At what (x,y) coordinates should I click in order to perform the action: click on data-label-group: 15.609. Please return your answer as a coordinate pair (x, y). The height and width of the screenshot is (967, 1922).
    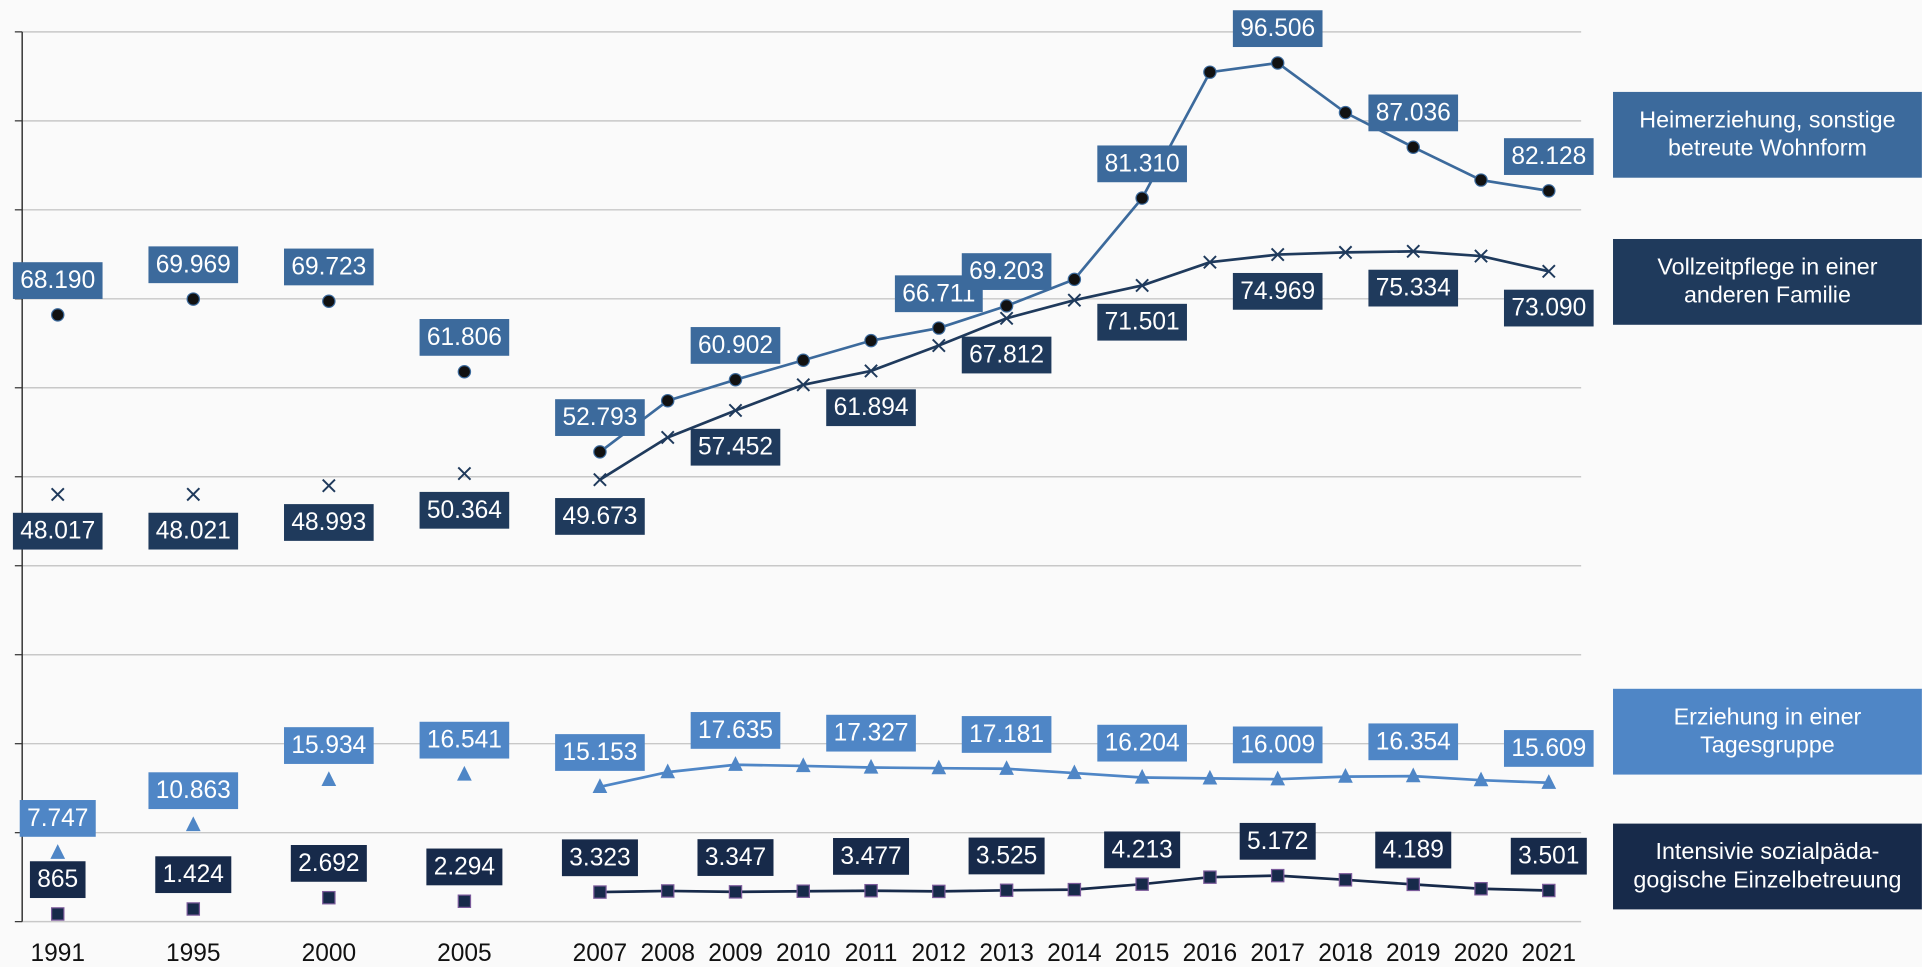
    Looking at the image, I should click on (1548, 748).